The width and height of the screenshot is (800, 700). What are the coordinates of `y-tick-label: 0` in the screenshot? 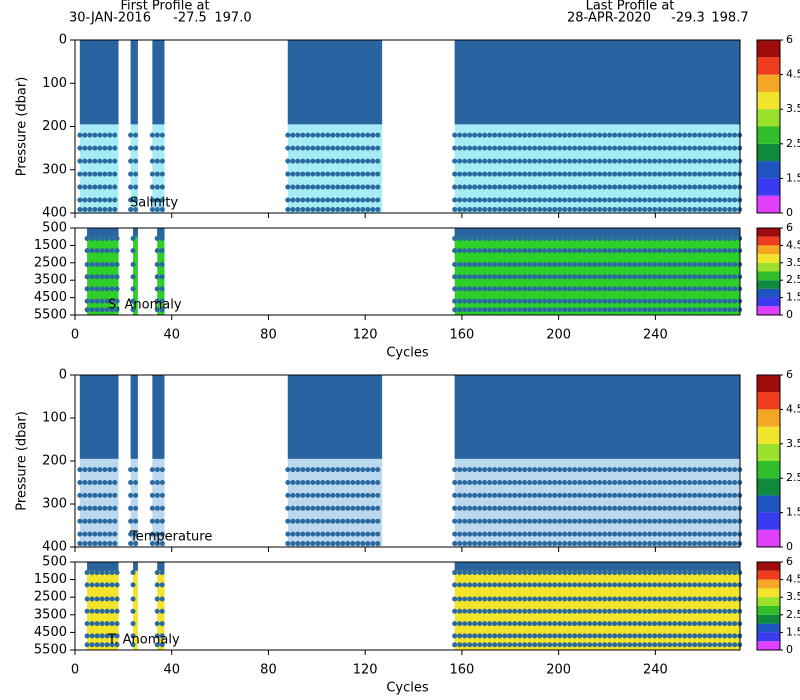 It's located at (63, 40).